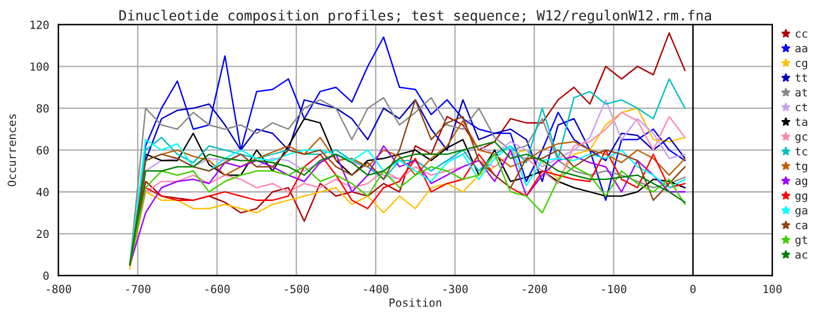 This screenshot has height=328, width=834. What do you see at coordinates (801, 122) in the screenshot?
I see `legend-label: ta` at bounding box center [801, 122].